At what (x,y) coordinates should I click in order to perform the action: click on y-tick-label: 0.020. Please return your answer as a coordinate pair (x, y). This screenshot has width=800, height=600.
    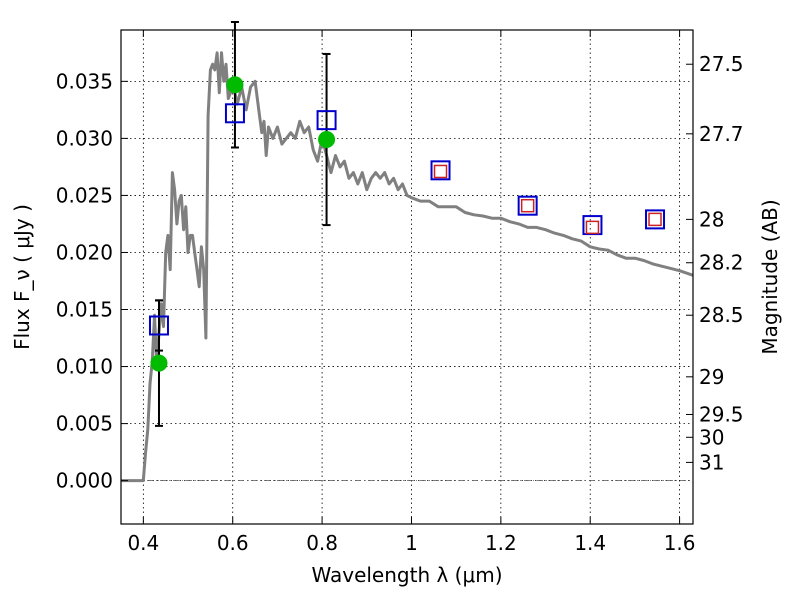
    Looking at the image, I should click on (84, 252).